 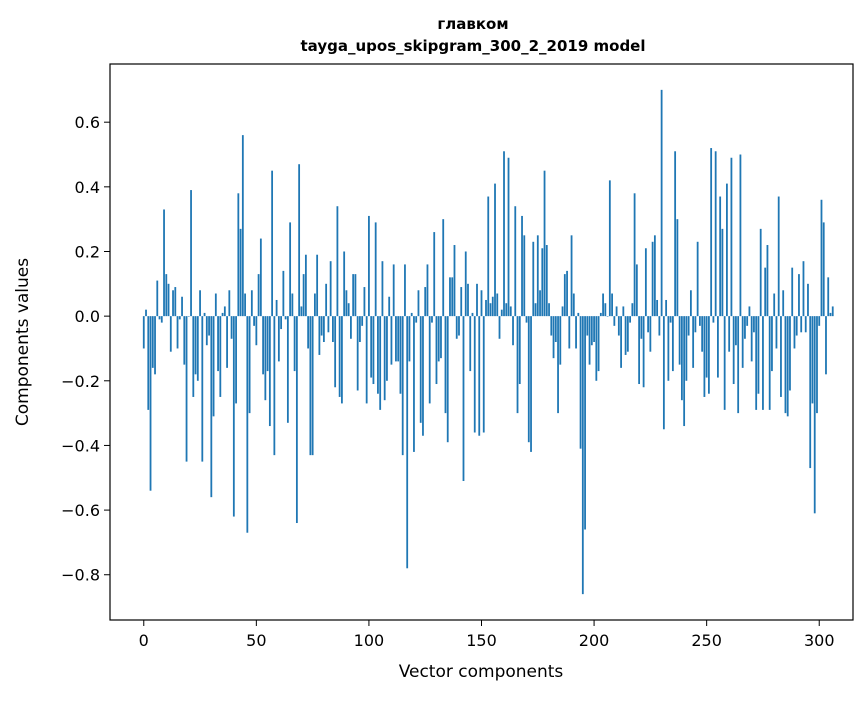 What do you see at coordinates (481, 640) in the screenshot?
I see `x-tick-label: 150` at bounding box center [481, 640].